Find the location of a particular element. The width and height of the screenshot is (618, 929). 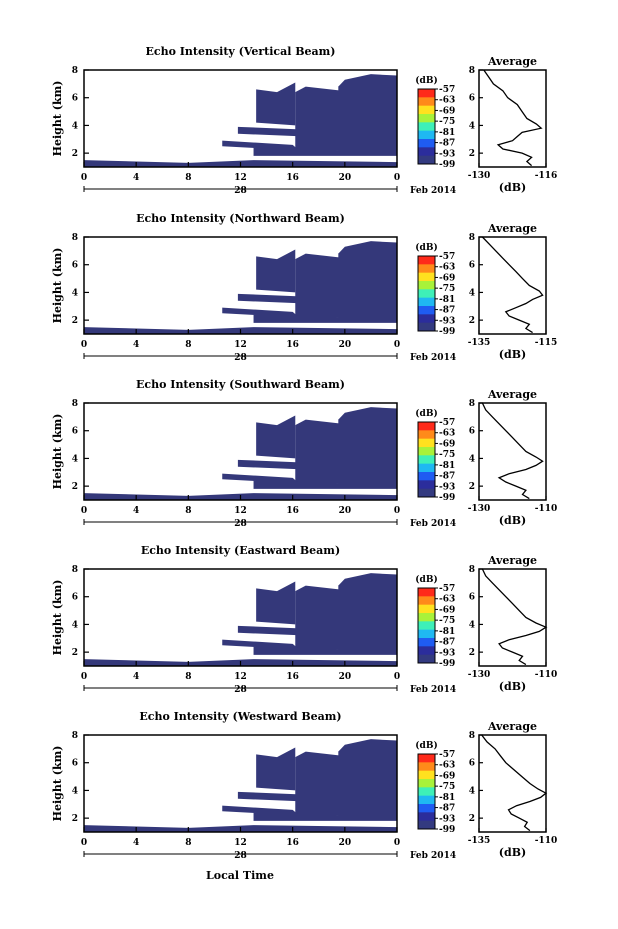

y-tick-label: 6 is located at coordinates (75, 598).